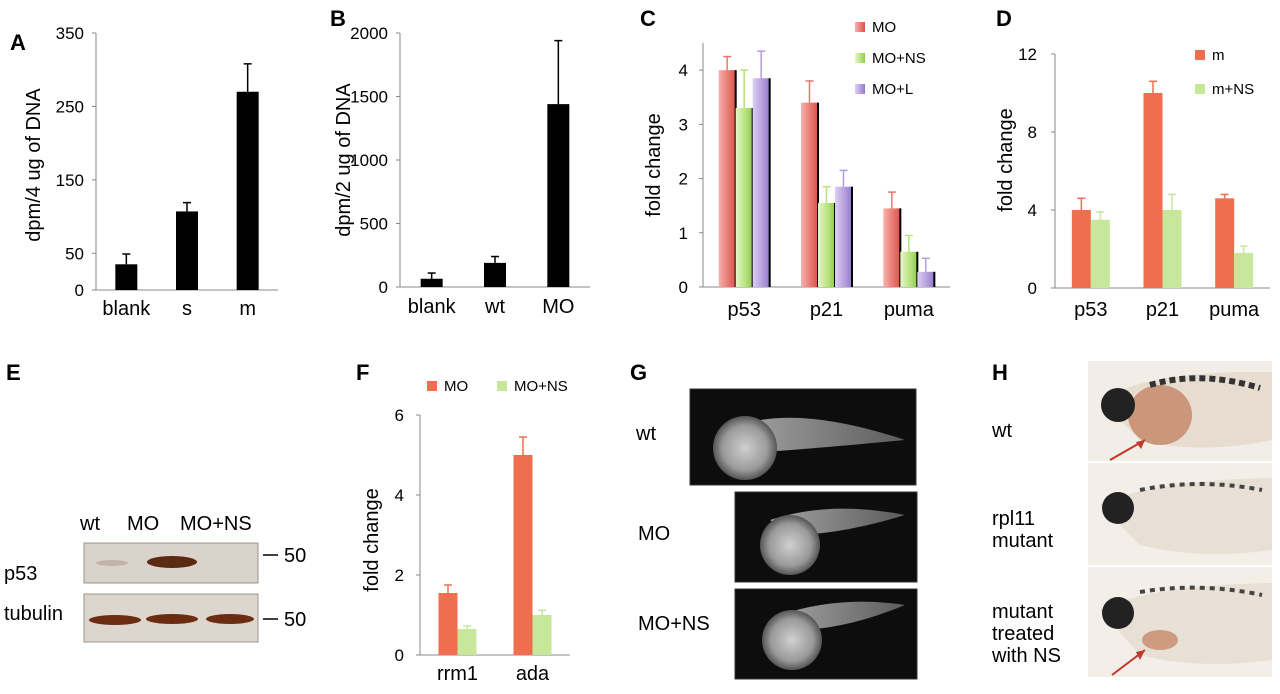 This screenshot has width=1280, height=694. Describe the element at coordinates (826, 634) in the screenshot. I see `embryo-image-mons` at that location.